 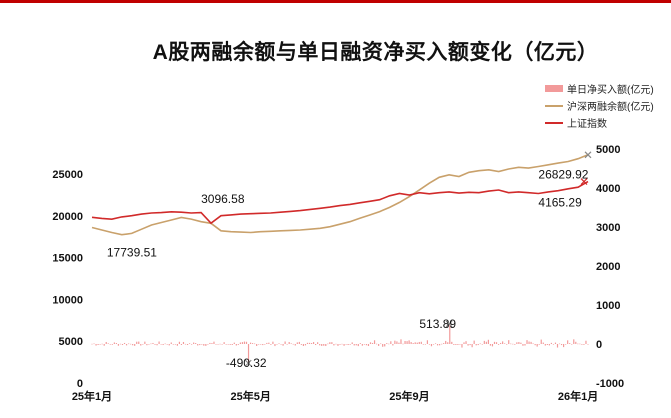 I want to click on y-left-tick-label: 10000, so click(x=67, y=300).